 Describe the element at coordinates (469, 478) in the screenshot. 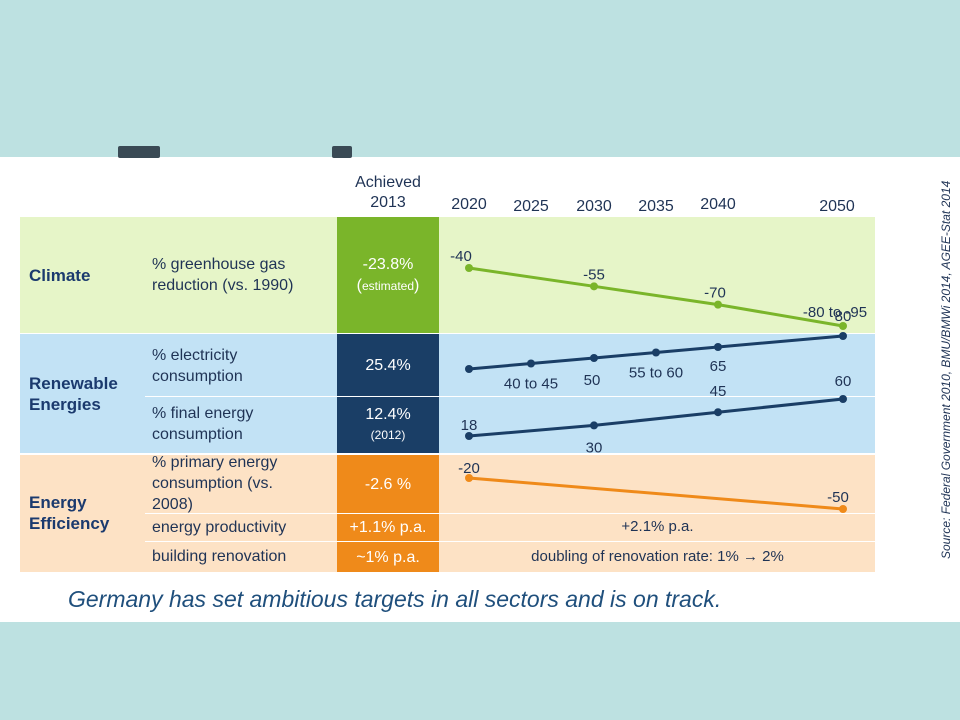

I see `data-point-primary-2020` at that location.